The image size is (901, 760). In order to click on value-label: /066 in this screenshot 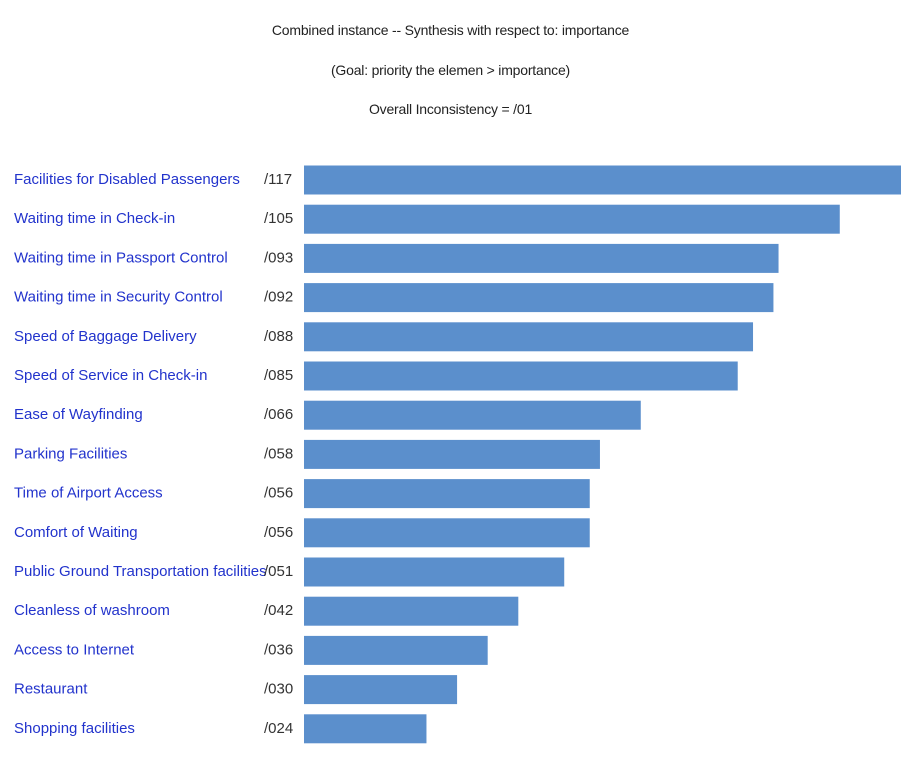, I will do `click(278, 414)`.